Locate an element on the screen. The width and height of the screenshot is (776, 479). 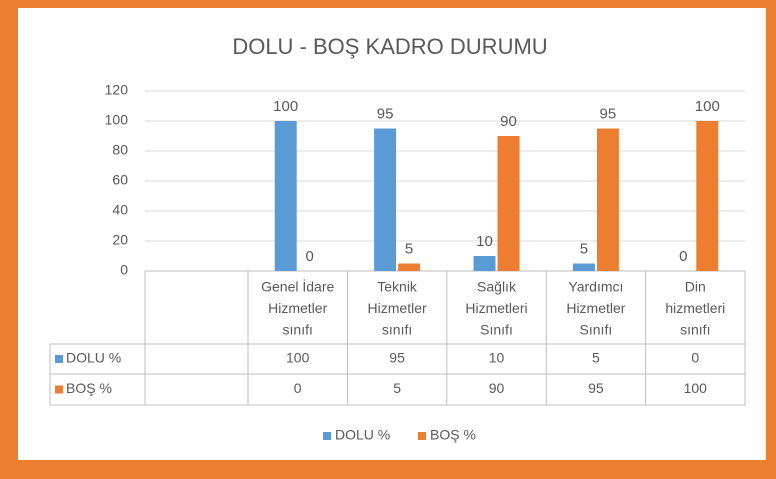
table-cell: 10 is located at coordinates (497, 358).